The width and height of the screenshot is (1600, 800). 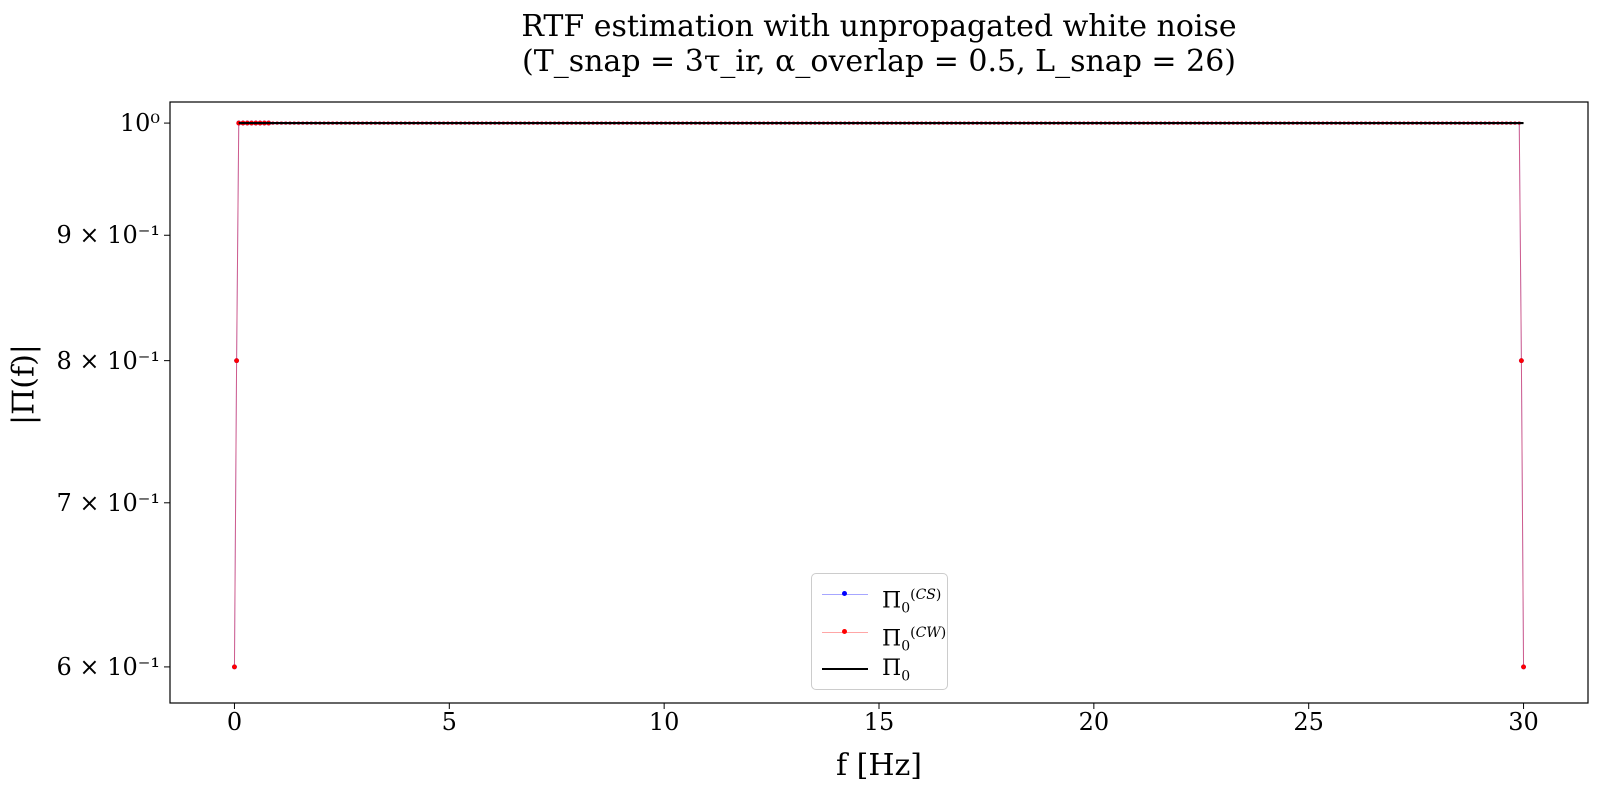 I want to click on x-tick-label: 0, so click(x=234, y=722).